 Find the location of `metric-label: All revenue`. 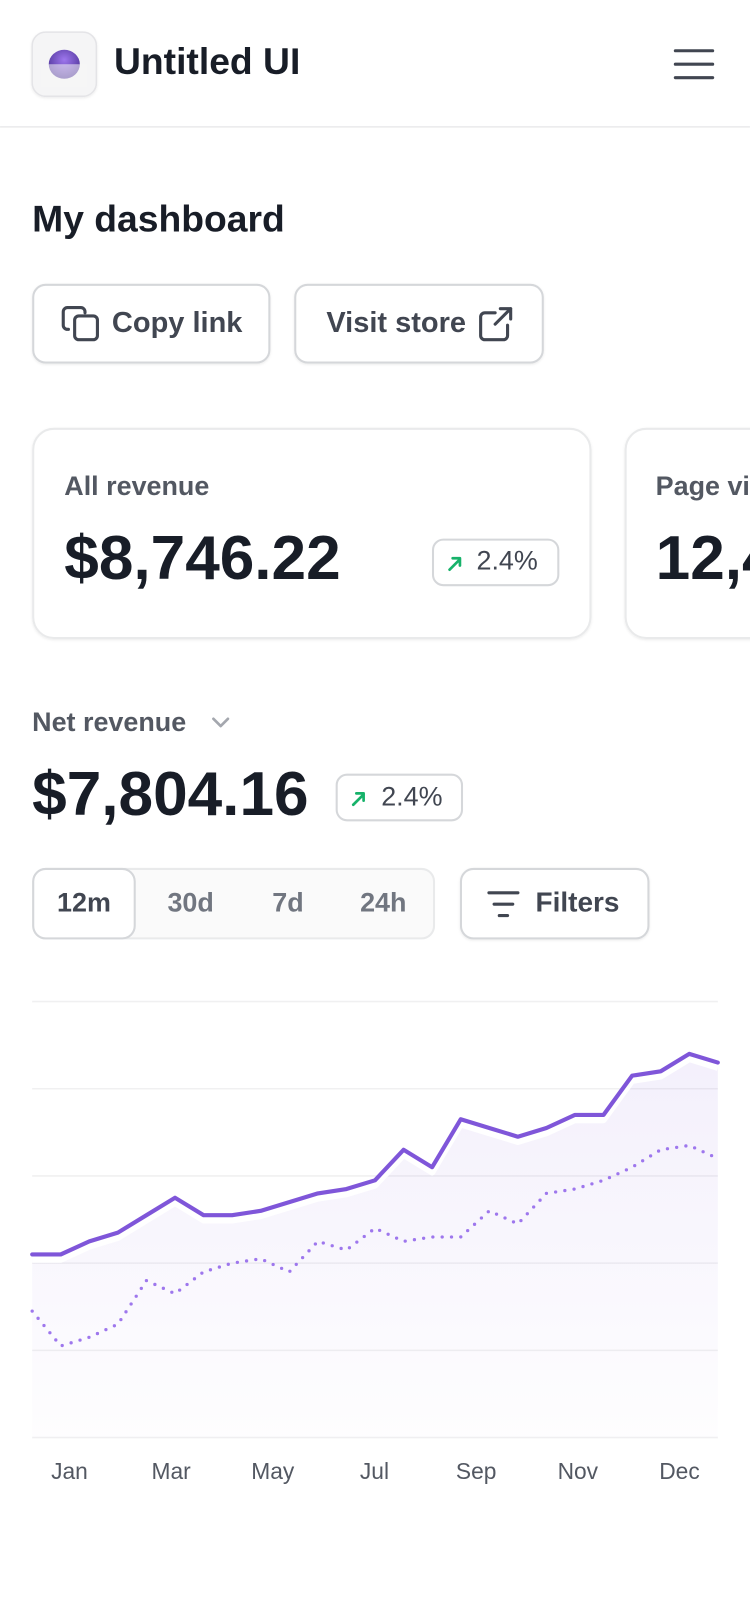

metric-label: All revenue is located at coordinates (136, 486).